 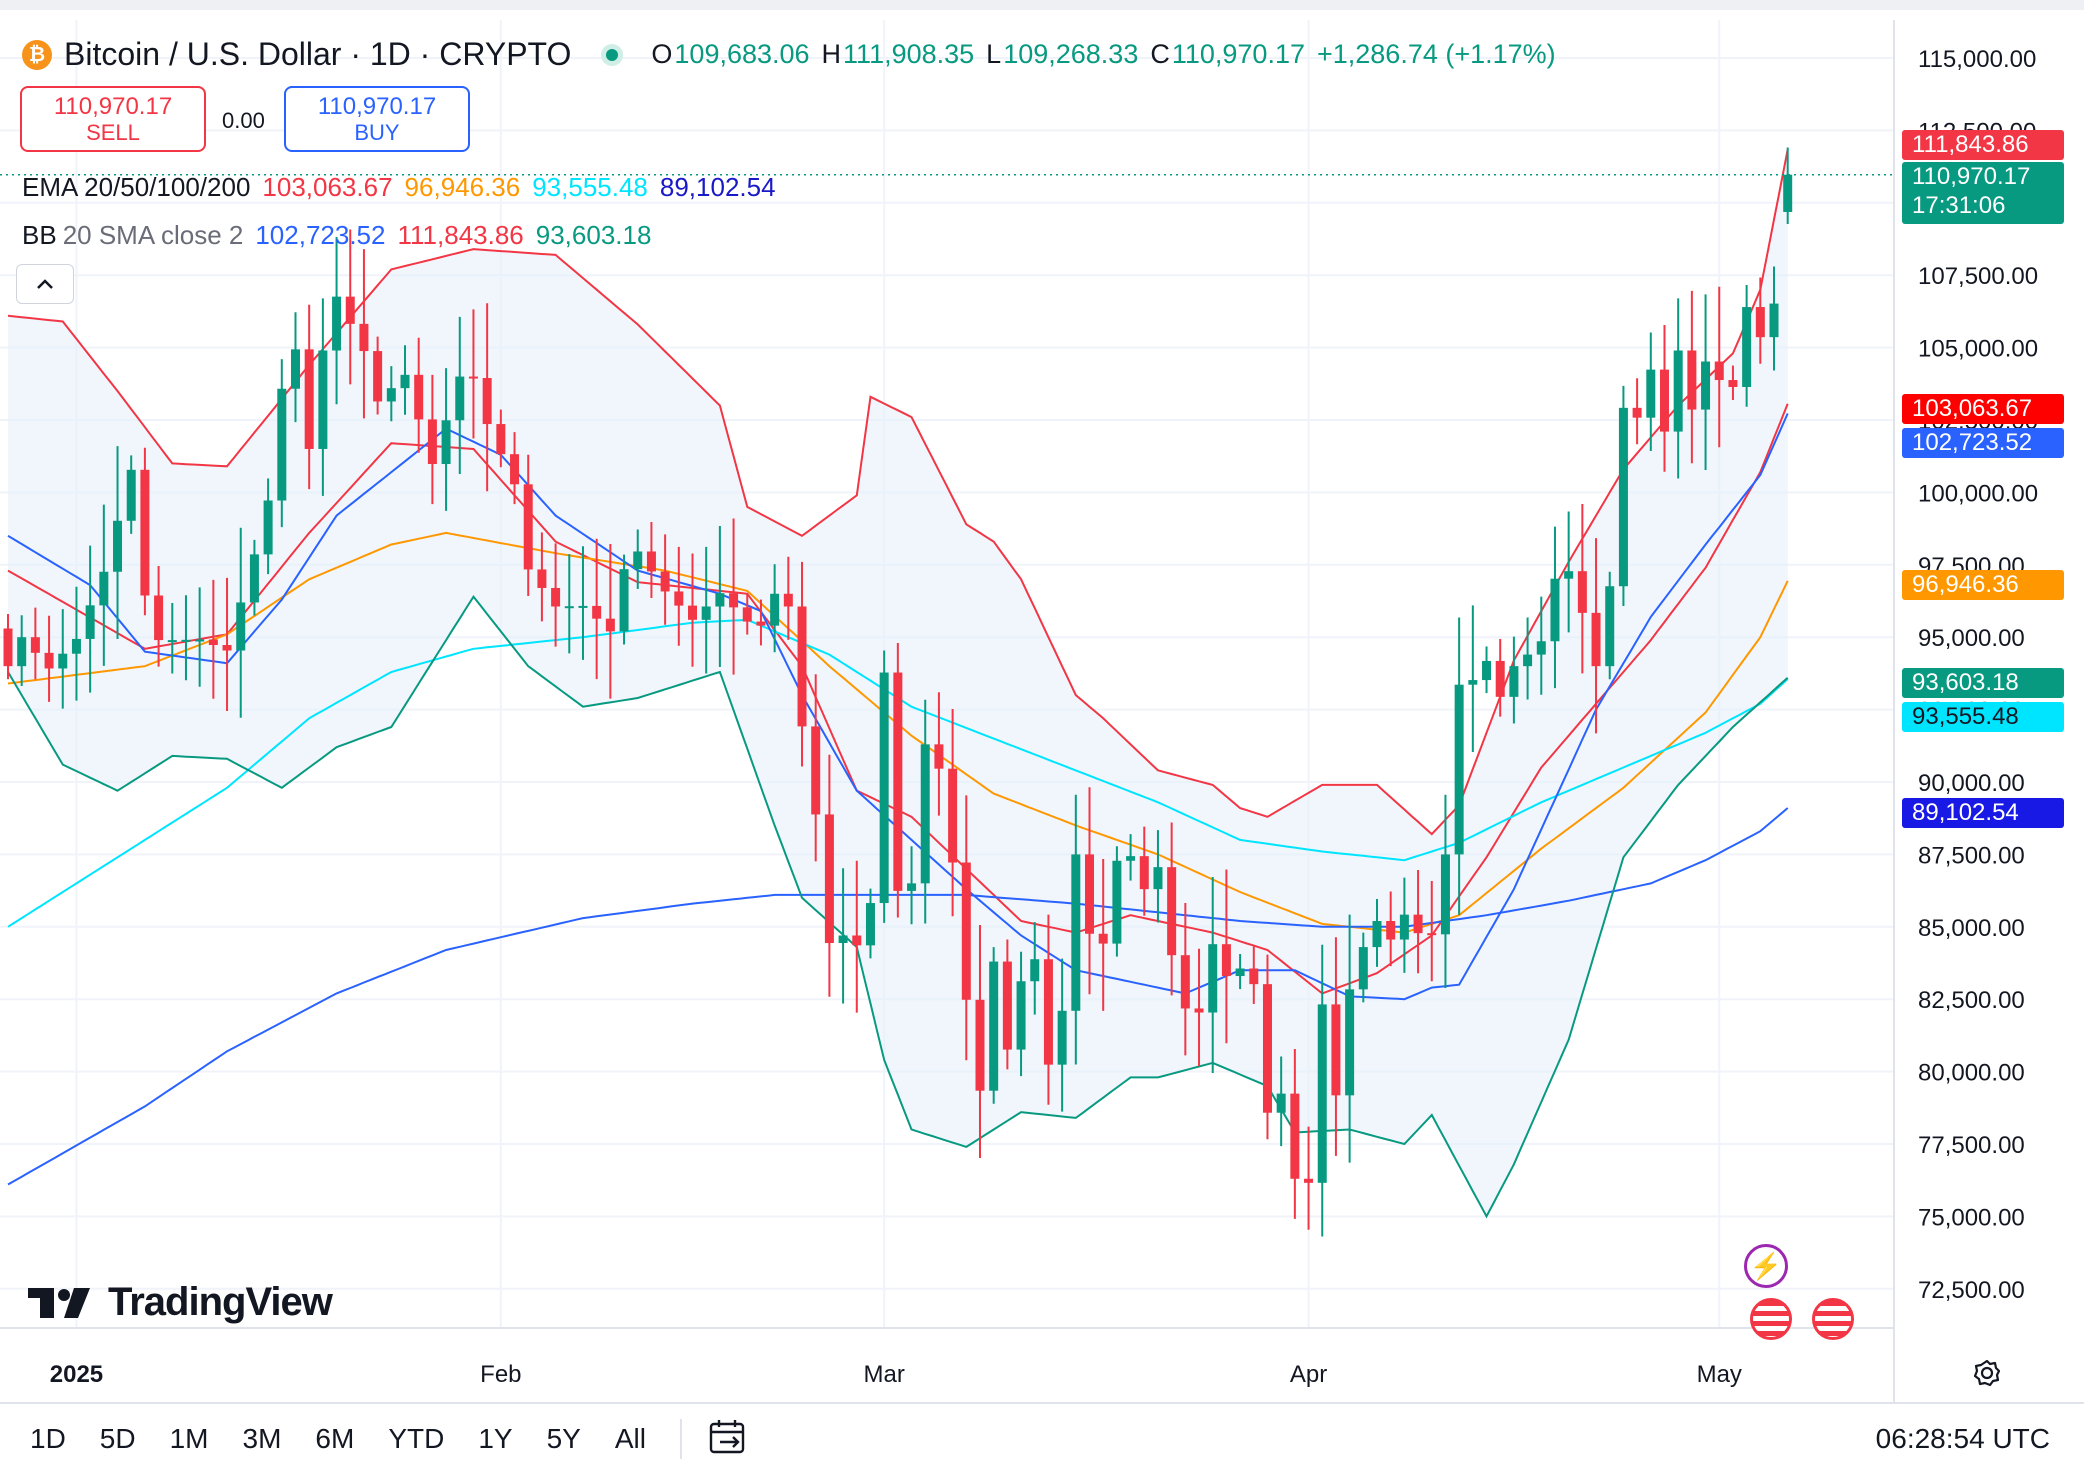 I want to click on price-axis-label: 95,000.00, so click(x=1971, y=638).